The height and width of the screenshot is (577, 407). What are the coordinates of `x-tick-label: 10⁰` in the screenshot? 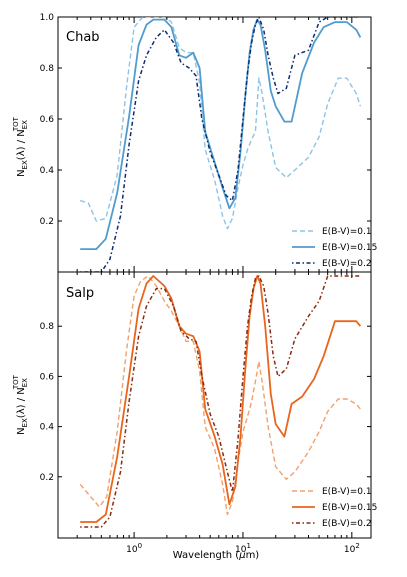 It's located at (134, 548).